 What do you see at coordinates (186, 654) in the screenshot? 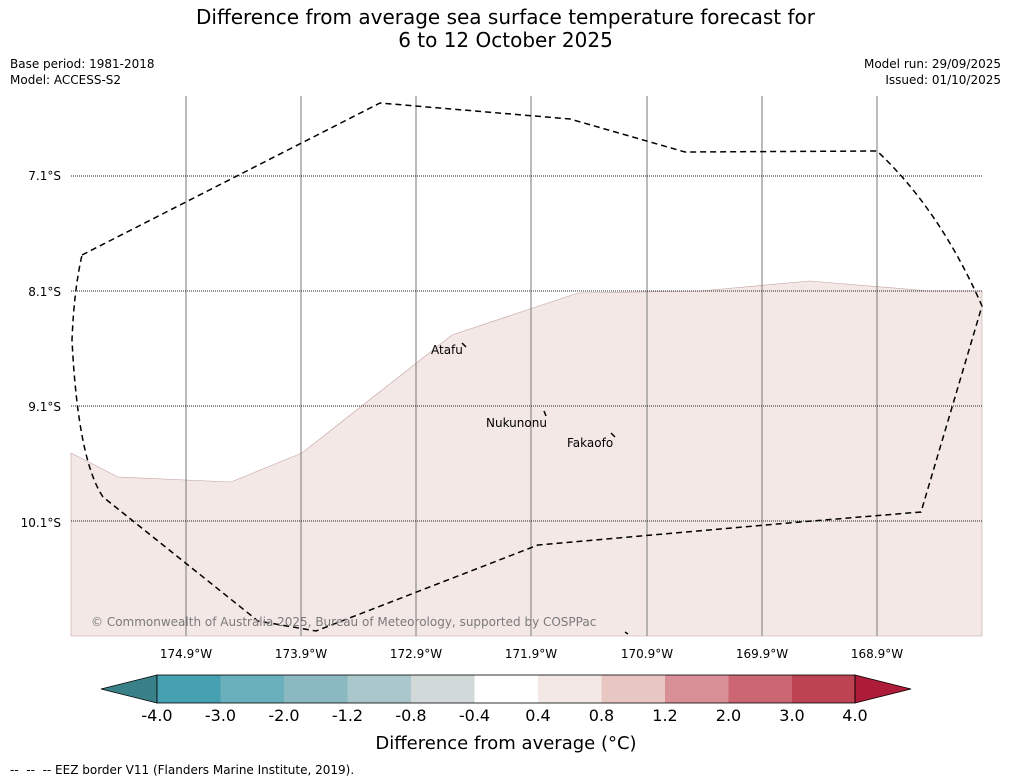
I see `lon-label: 174.9°W` at bounding box center [186, 654].